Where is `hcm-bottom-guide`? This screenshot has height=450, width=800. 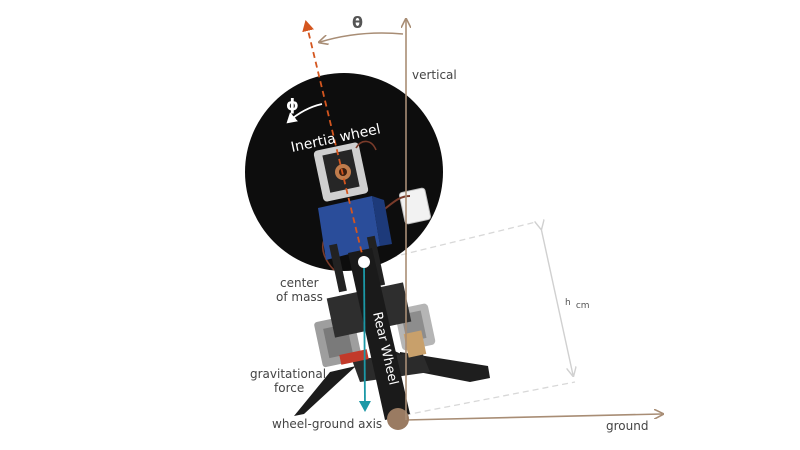 hcm-bottom-guide is located at coordinates (490, 398).